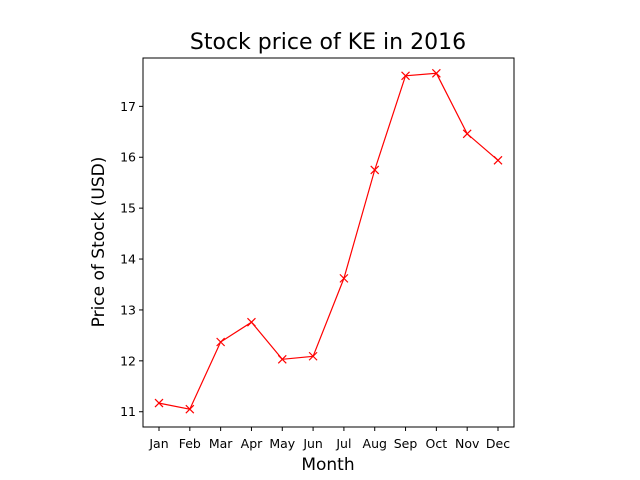  I want to click on y-tick-label: 17, so click(128, 106).